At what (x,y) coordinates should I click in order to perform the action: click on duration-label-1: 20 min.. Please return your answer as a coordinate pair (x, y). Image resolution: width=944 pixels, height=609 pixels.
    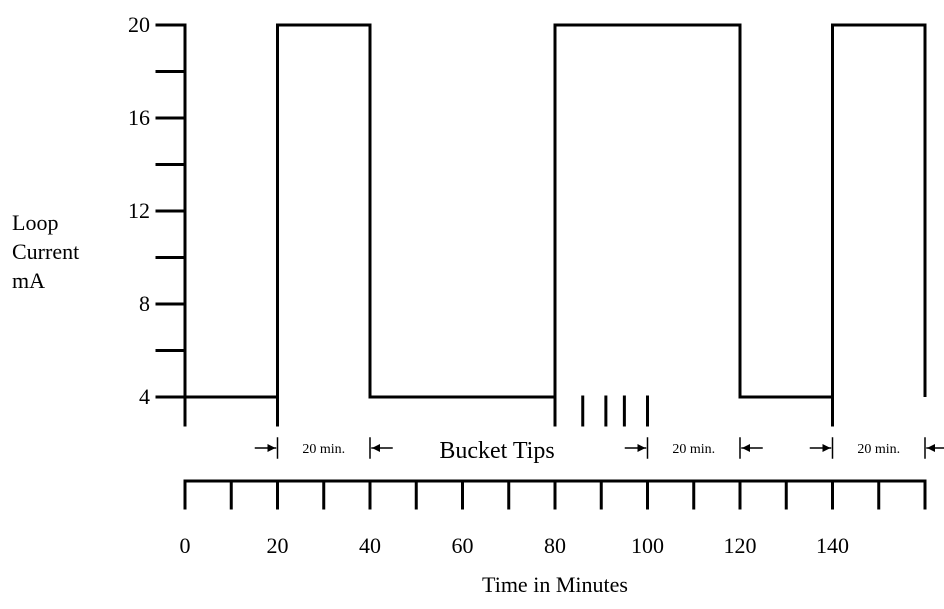
    Looking at the image, I should click on (323, 449).